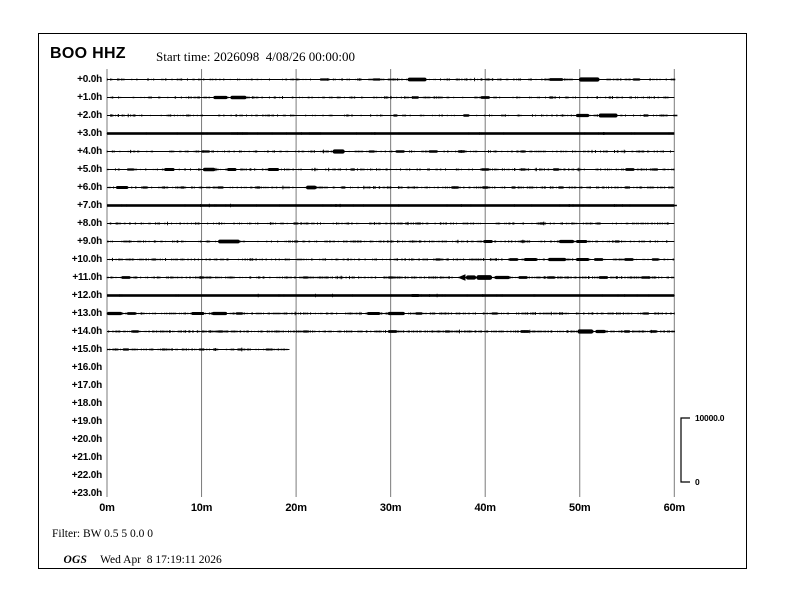  I want to click on hour-label: +4.0h, so click(89, 151).